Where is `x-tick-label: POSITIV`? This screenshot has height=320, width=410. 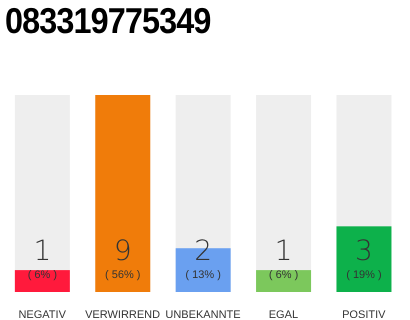
x-tick-label: POSITIV is located at coordinates (364, 314).